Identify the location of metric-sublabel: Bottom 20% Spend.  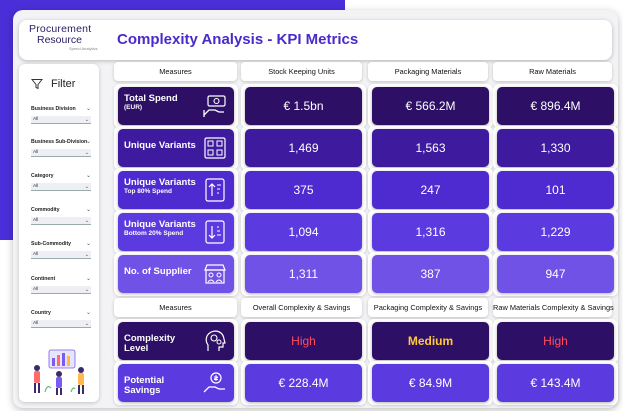
(154, 233).